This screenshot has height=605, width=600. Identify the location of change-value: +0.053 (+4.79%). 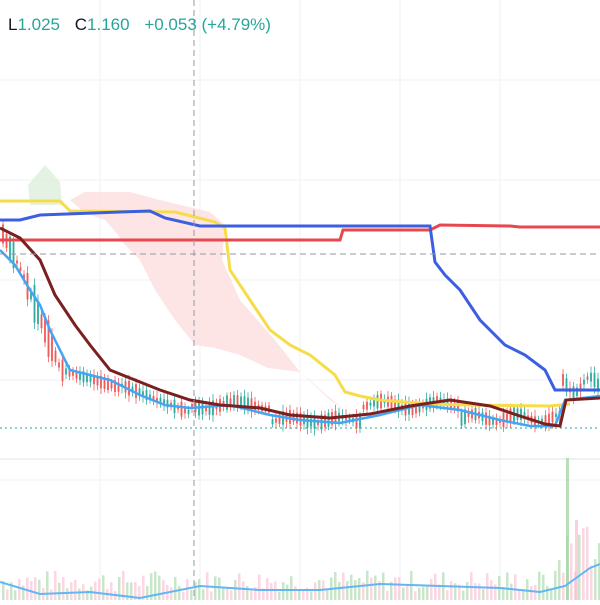
(207, 24).